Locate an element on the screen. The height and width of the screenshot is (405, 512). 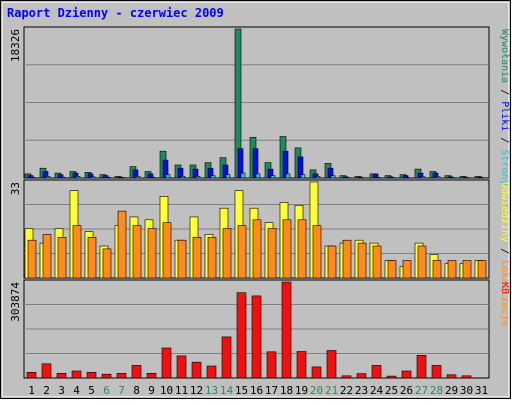
panel-top-y-max-label: 18326 is located at coordinates (15, 45).